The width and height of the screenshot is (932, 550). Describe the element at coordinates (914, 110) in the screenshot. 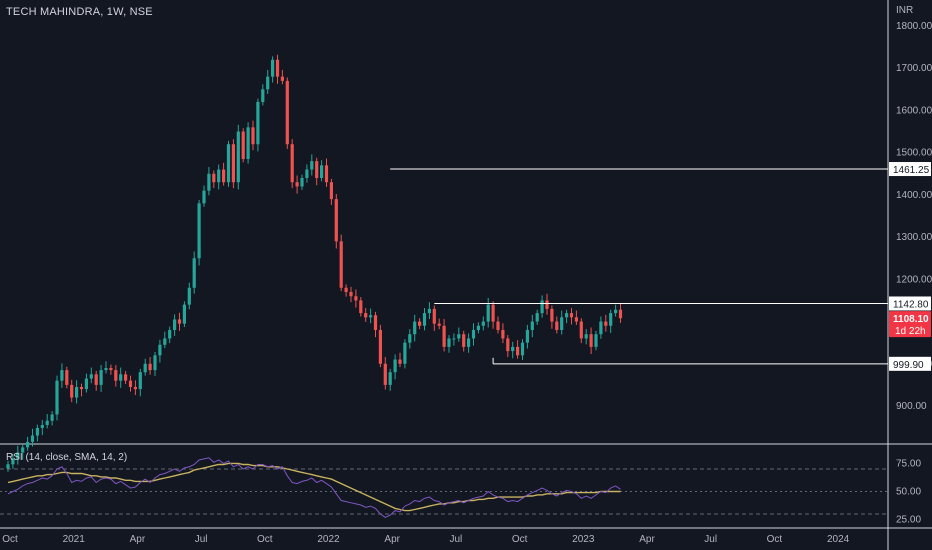

I see `price-tick-label: 1600.00` at that location.